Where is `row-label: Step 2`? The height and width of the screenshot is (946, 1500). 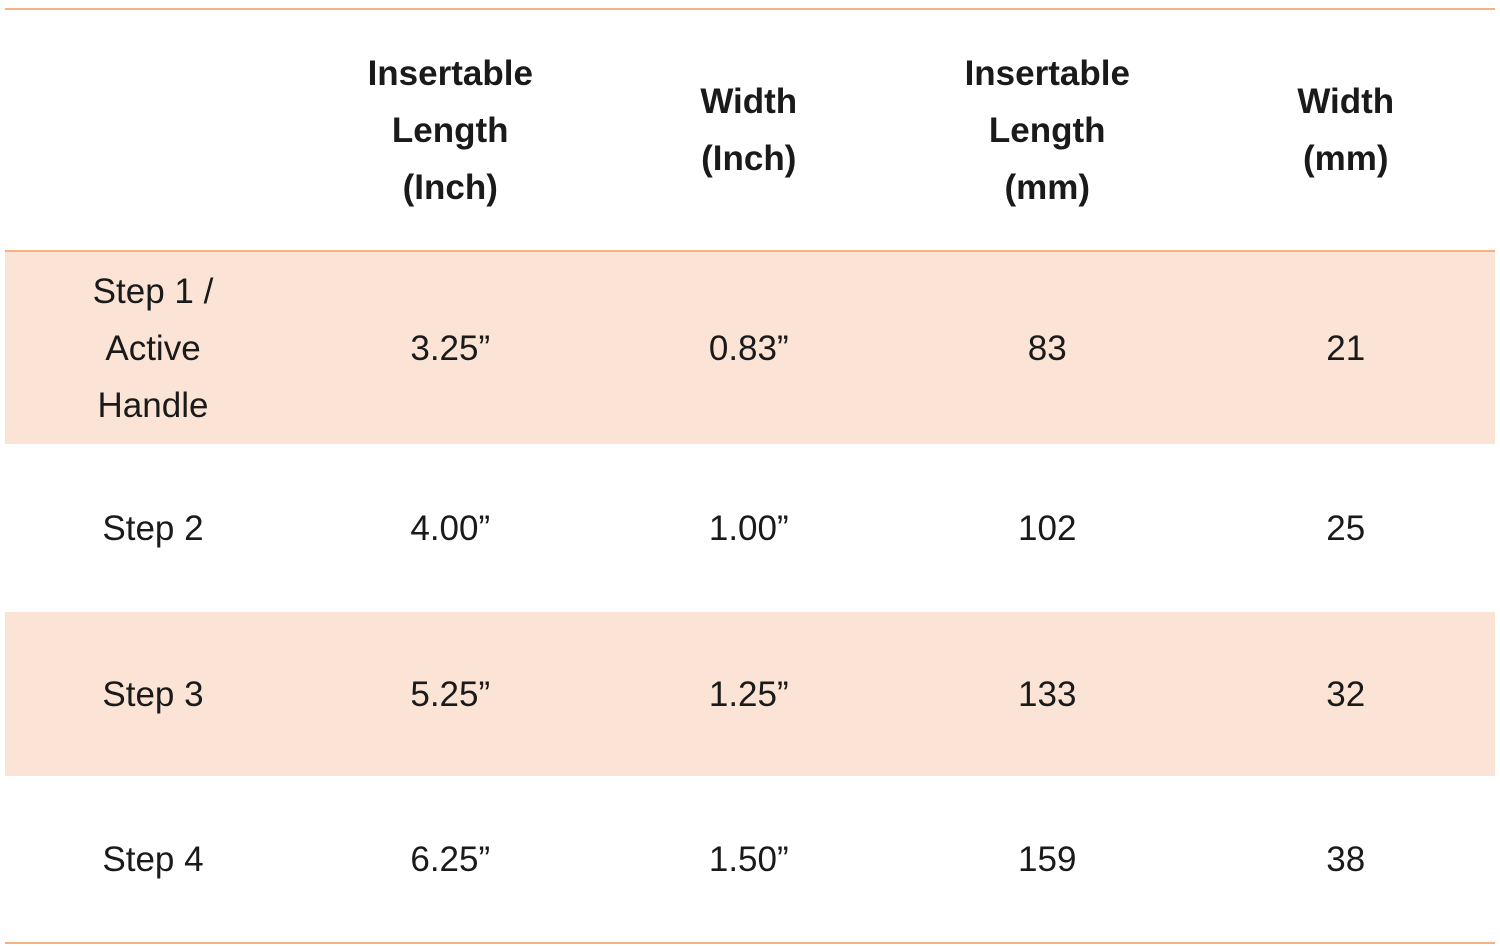
row-label: Step 2 is located at coordinates (153, 528).